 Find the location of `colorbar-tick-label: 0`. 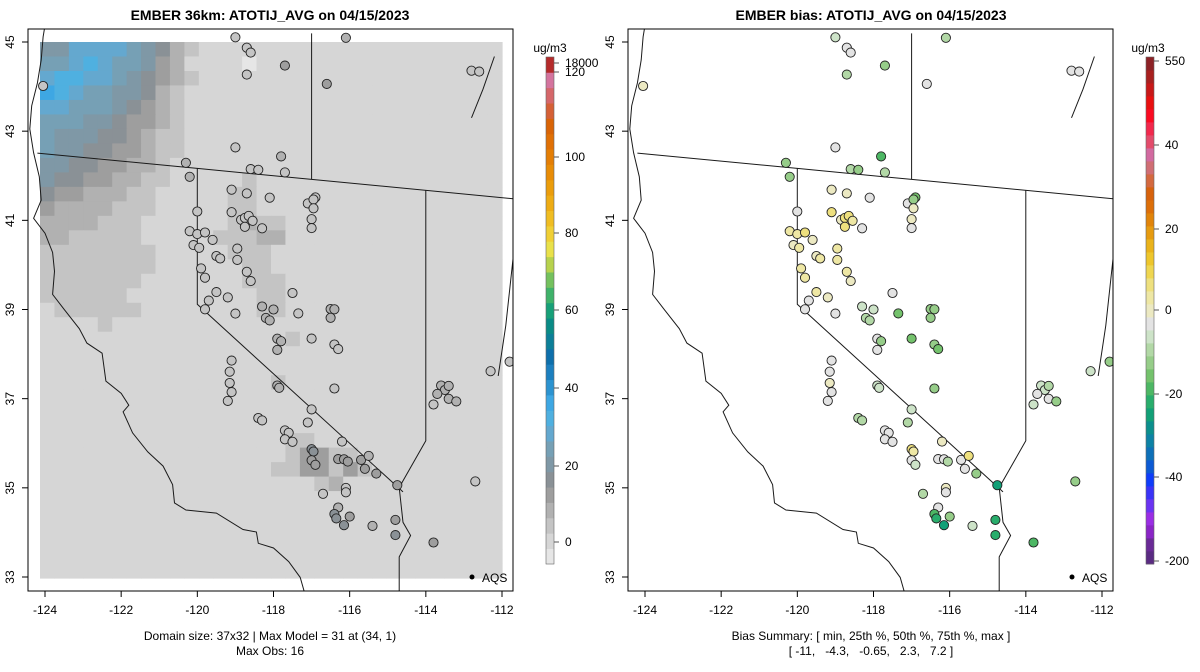

colorbar-tick-label: 0 is located at coordinates (1168, 310).